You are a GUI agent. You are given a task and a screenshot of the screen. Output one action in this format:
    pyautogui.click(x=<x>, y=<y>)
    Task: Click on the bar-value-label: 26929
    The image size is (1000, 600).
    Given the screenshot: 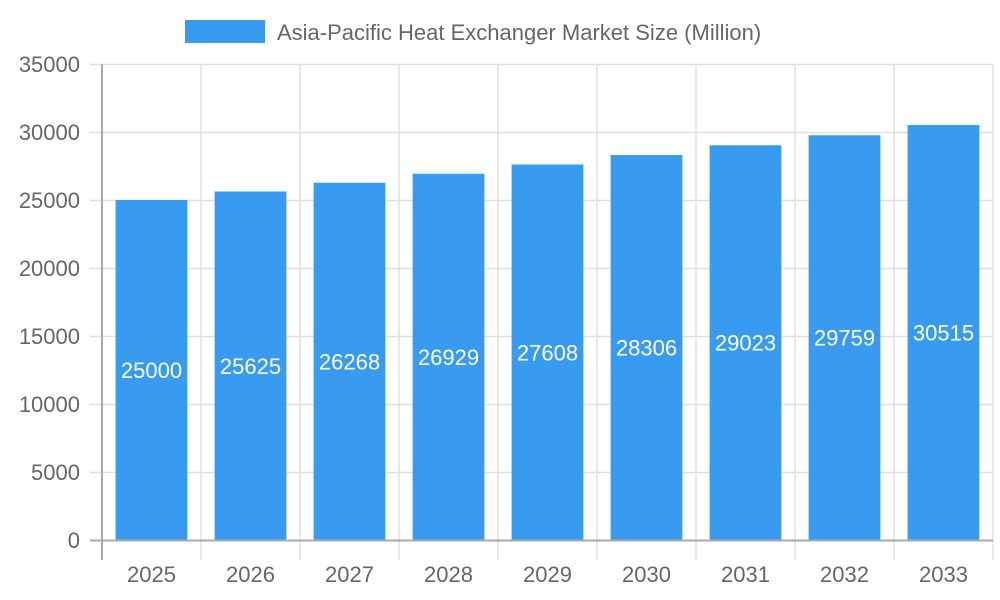 What is the action you would take?
    pyautogui.click(x=448, y=357)
    